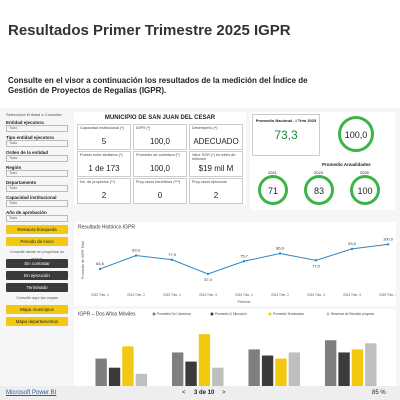 The height and width of the screenshot is (400, 400). I want to click on gauge-value: 100,0, so click(356, 135).